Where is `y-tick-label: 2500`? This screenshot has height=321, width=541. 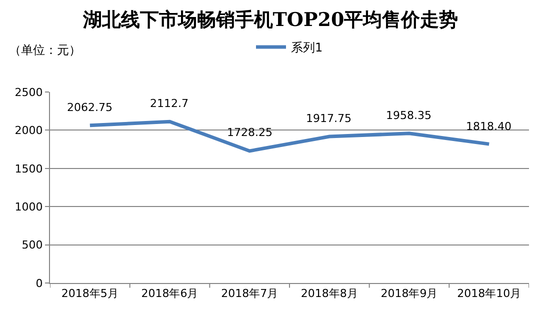 y-tick-label: 2500 is located at coordinates (28, 92).